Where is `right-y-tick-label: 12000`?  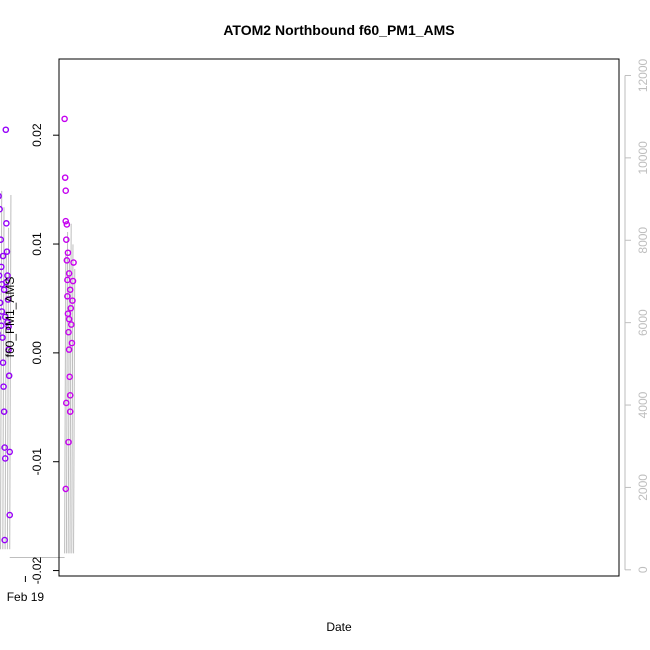 right-y-tick-label: 12000 is located at coordinates (643, 75).